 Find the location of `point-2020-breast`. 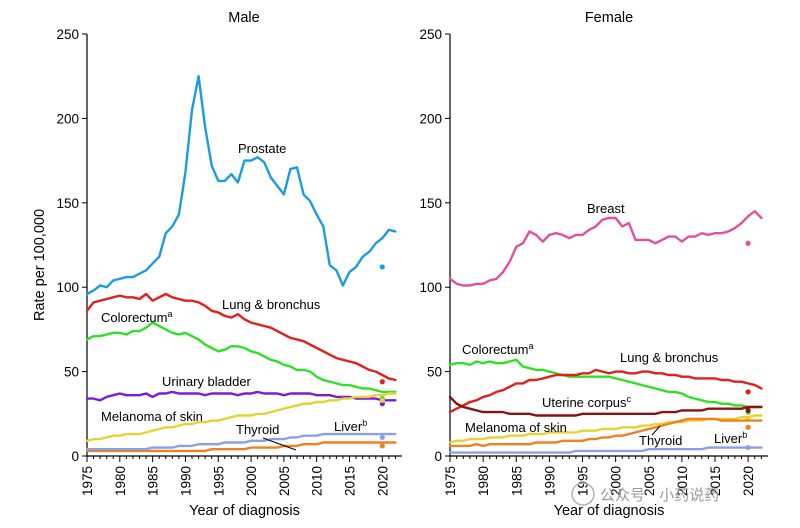

point-2020-breast is located at coordinates (748, 243).